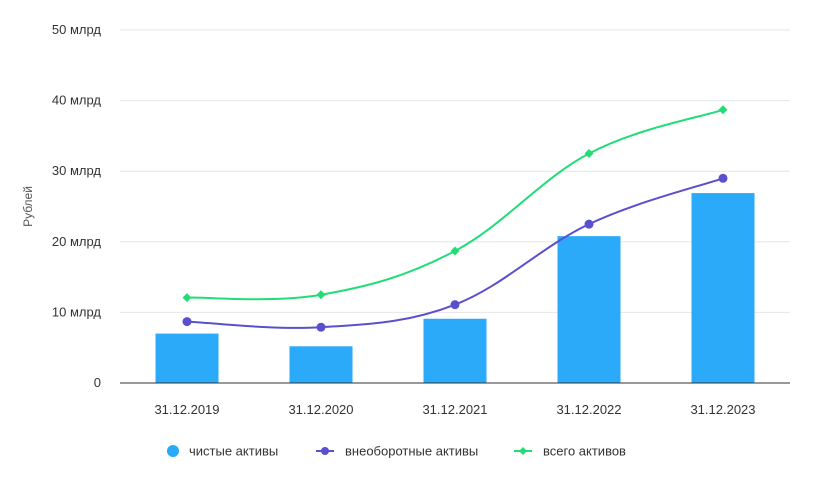 This screenshot has height=480, width=820. Describe the element at coordinates (186, 409) in the screenshot. I see `x-tick-label: 31.12.2019` at that location.